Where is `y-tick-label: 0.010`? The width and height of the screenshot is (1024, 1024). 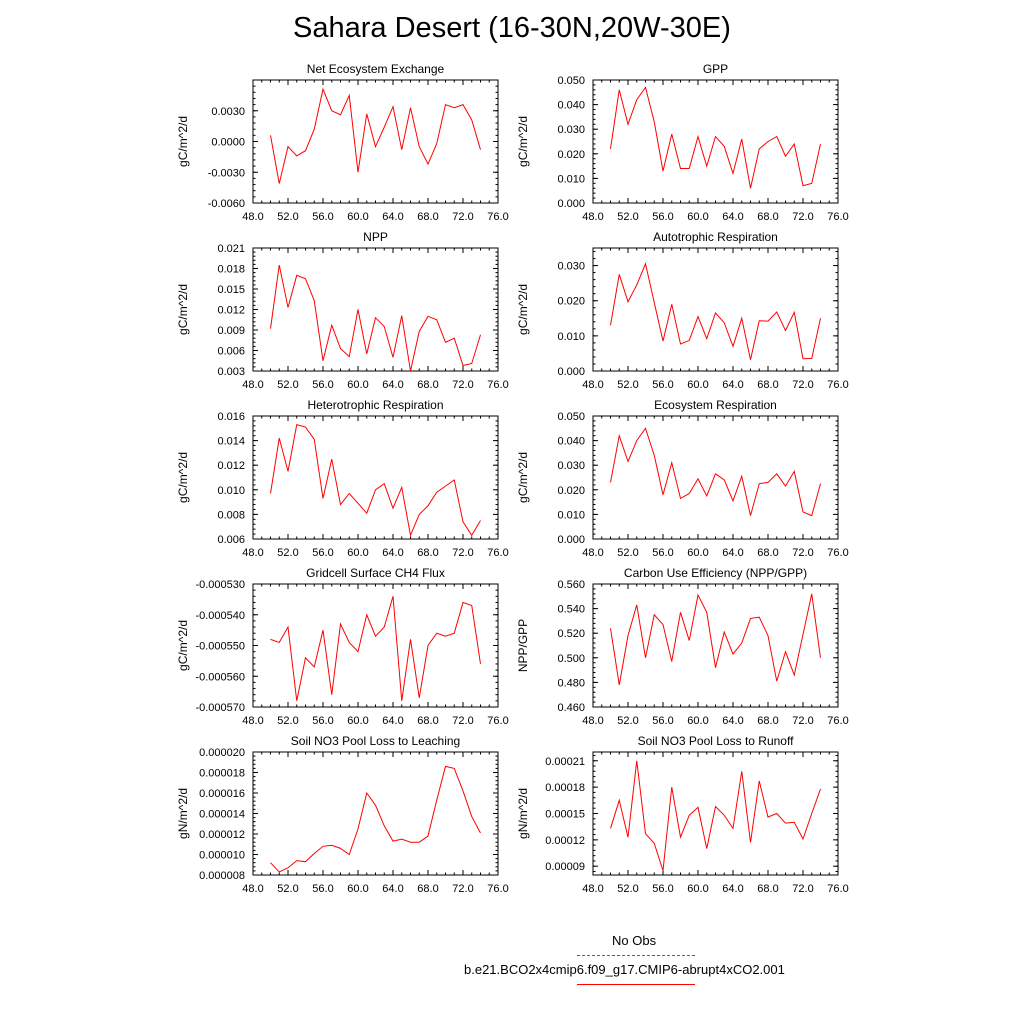
y-tick-label: 0.010 is located at coordinates (571, 179).